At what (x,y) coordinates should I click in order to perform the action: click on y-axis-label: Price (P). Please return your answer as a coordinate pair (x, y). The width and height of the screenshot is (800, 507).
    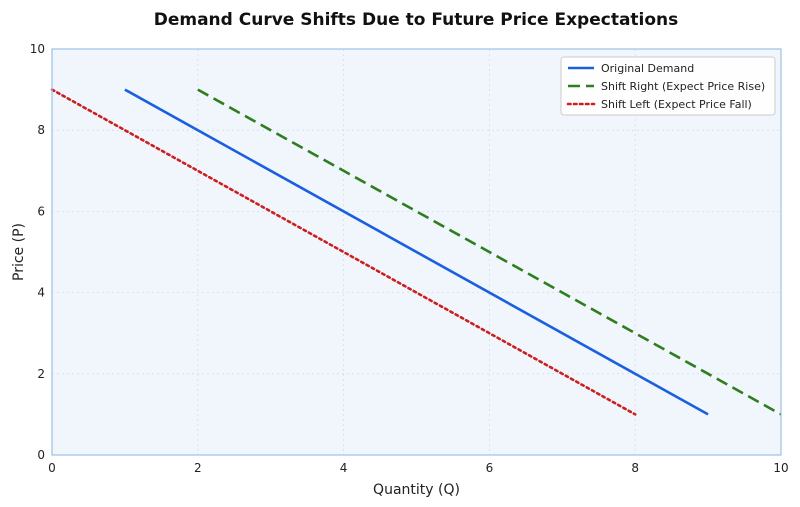
    Looking at the image, I should click on (19, 252).